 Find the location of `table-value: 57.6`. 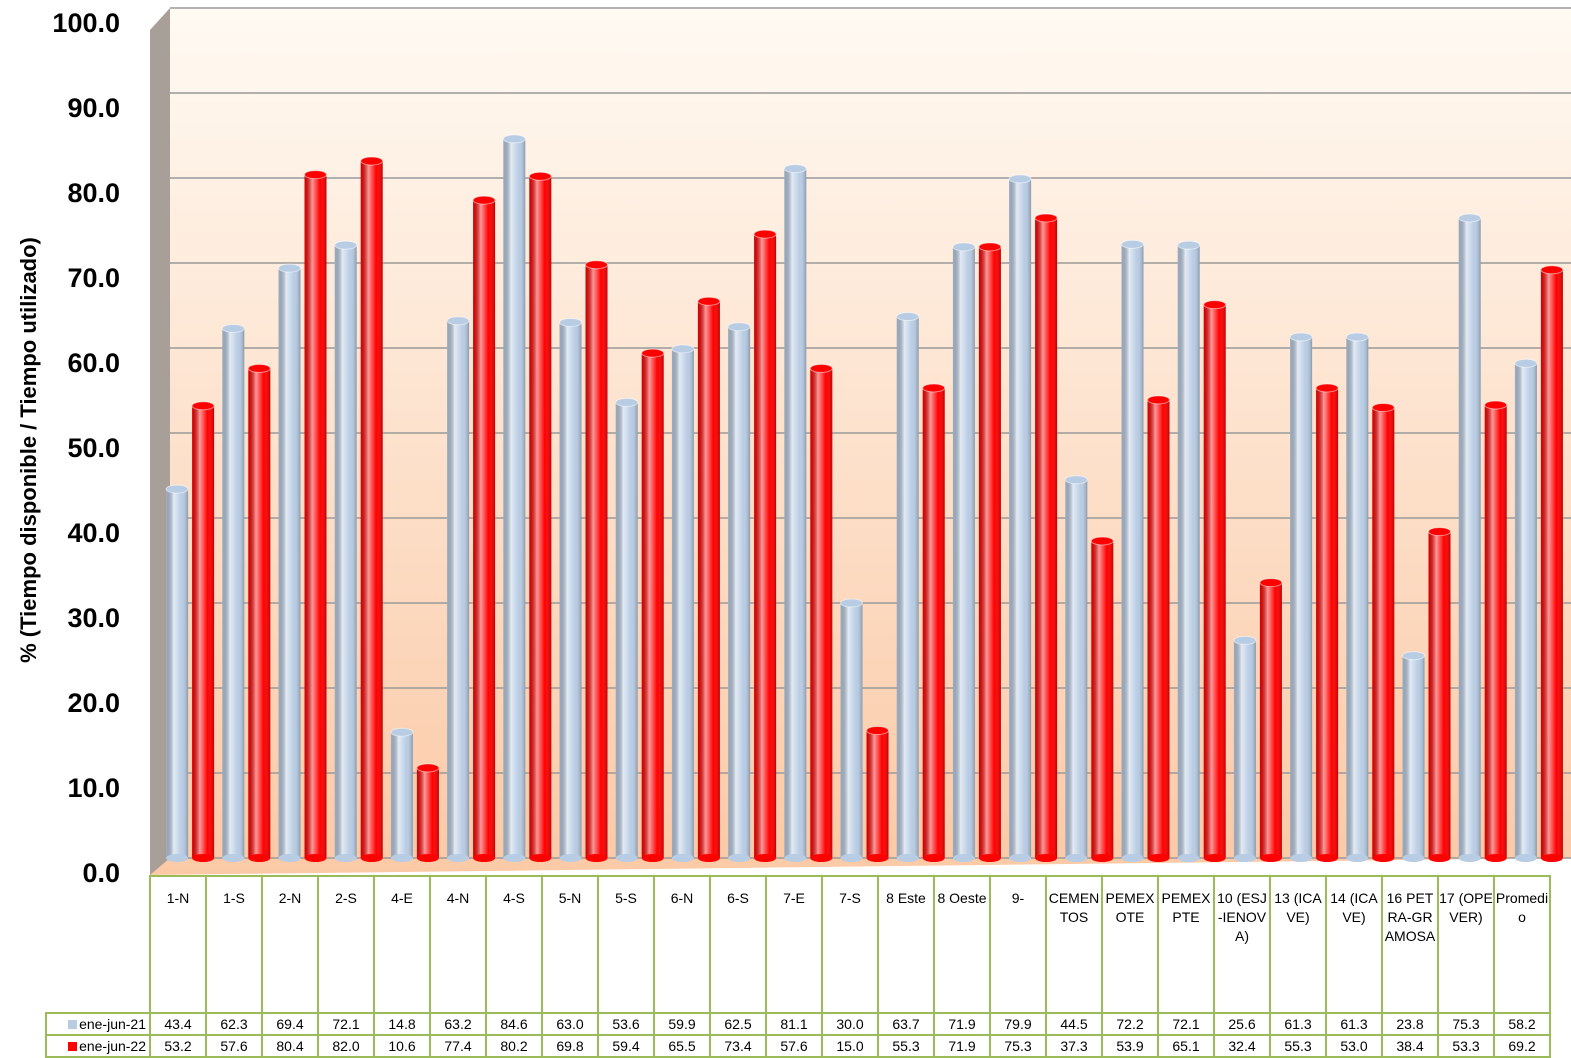

table-value: 57.6 is located at coordinates (794, 1046).